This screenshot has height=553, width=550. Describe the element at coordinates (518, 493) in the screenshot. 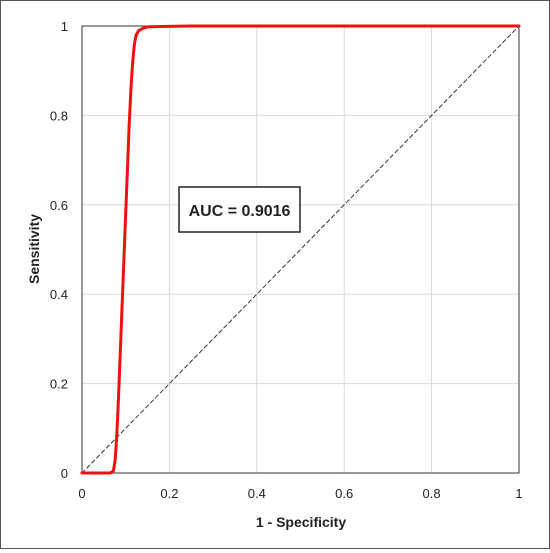

I see `x-tick-label: 1` at that location.